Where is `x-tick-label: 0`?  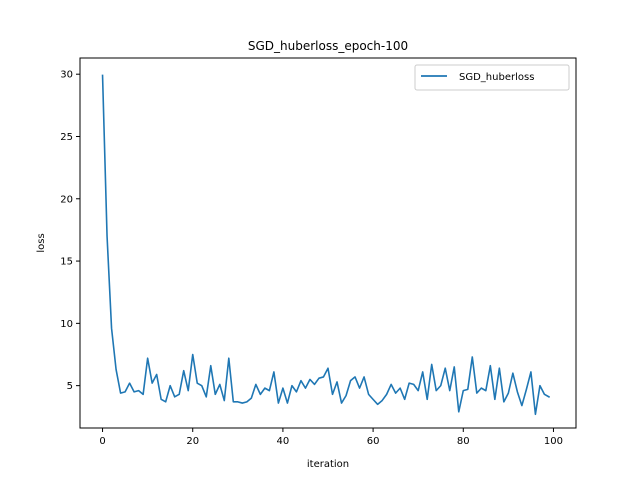 x-tick-label: 0 is located at coordinates (102, 441).